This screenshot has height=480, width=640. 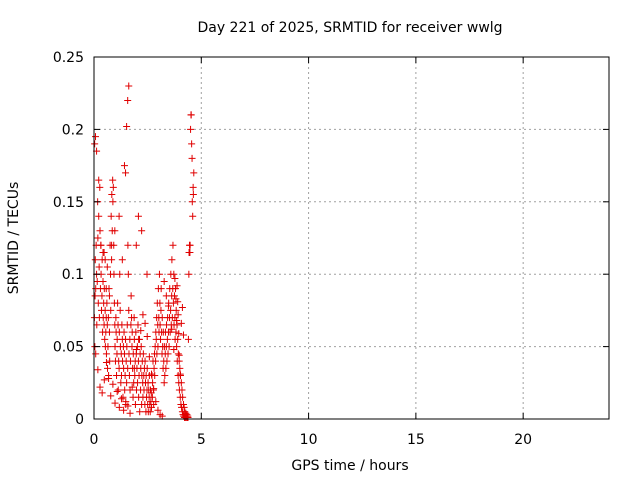 What do you see at coordinates (14, 238) in the screenshot?
I see `y-axis-label: SRMTID / TECUs` at bounding box center [14, 238].